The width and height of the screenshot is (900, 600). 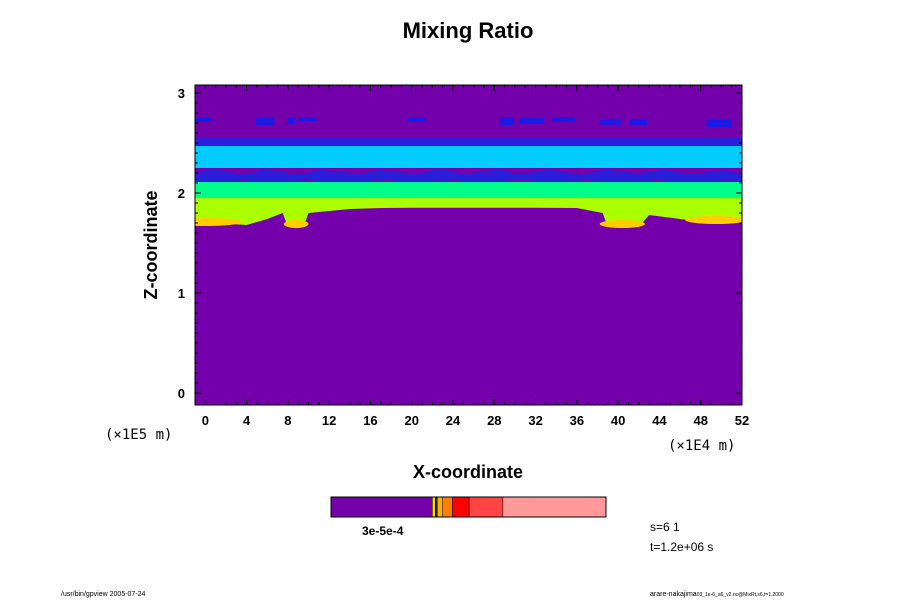 What do you see at coordinates (103, 594) in the screenshot?
I see `footer-left: /usr/bin/gpview 2005-07-24` at bounding box center [103, 594].